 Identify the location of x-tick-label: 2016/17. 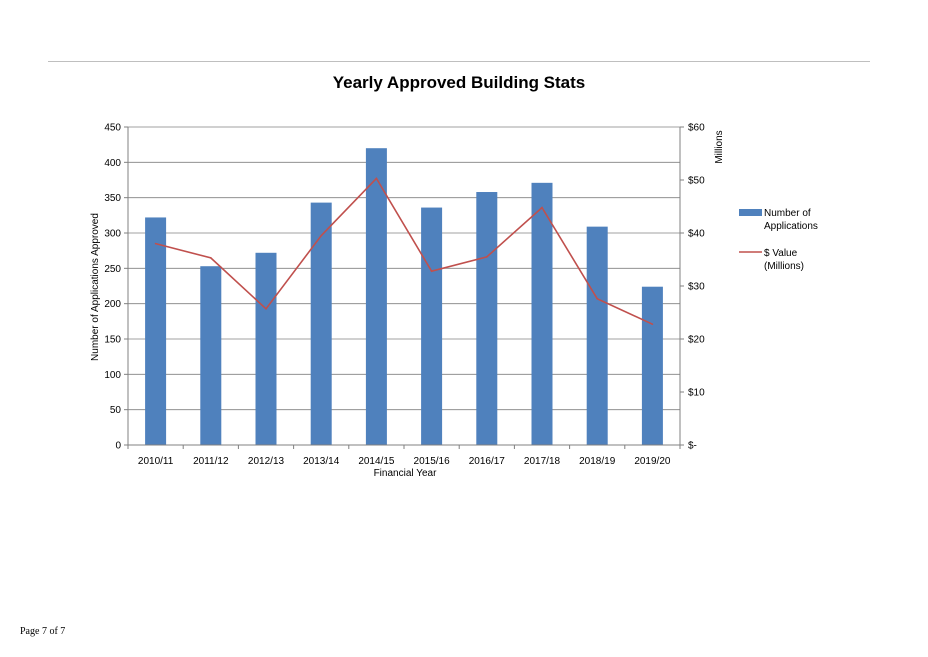
(487, 461).